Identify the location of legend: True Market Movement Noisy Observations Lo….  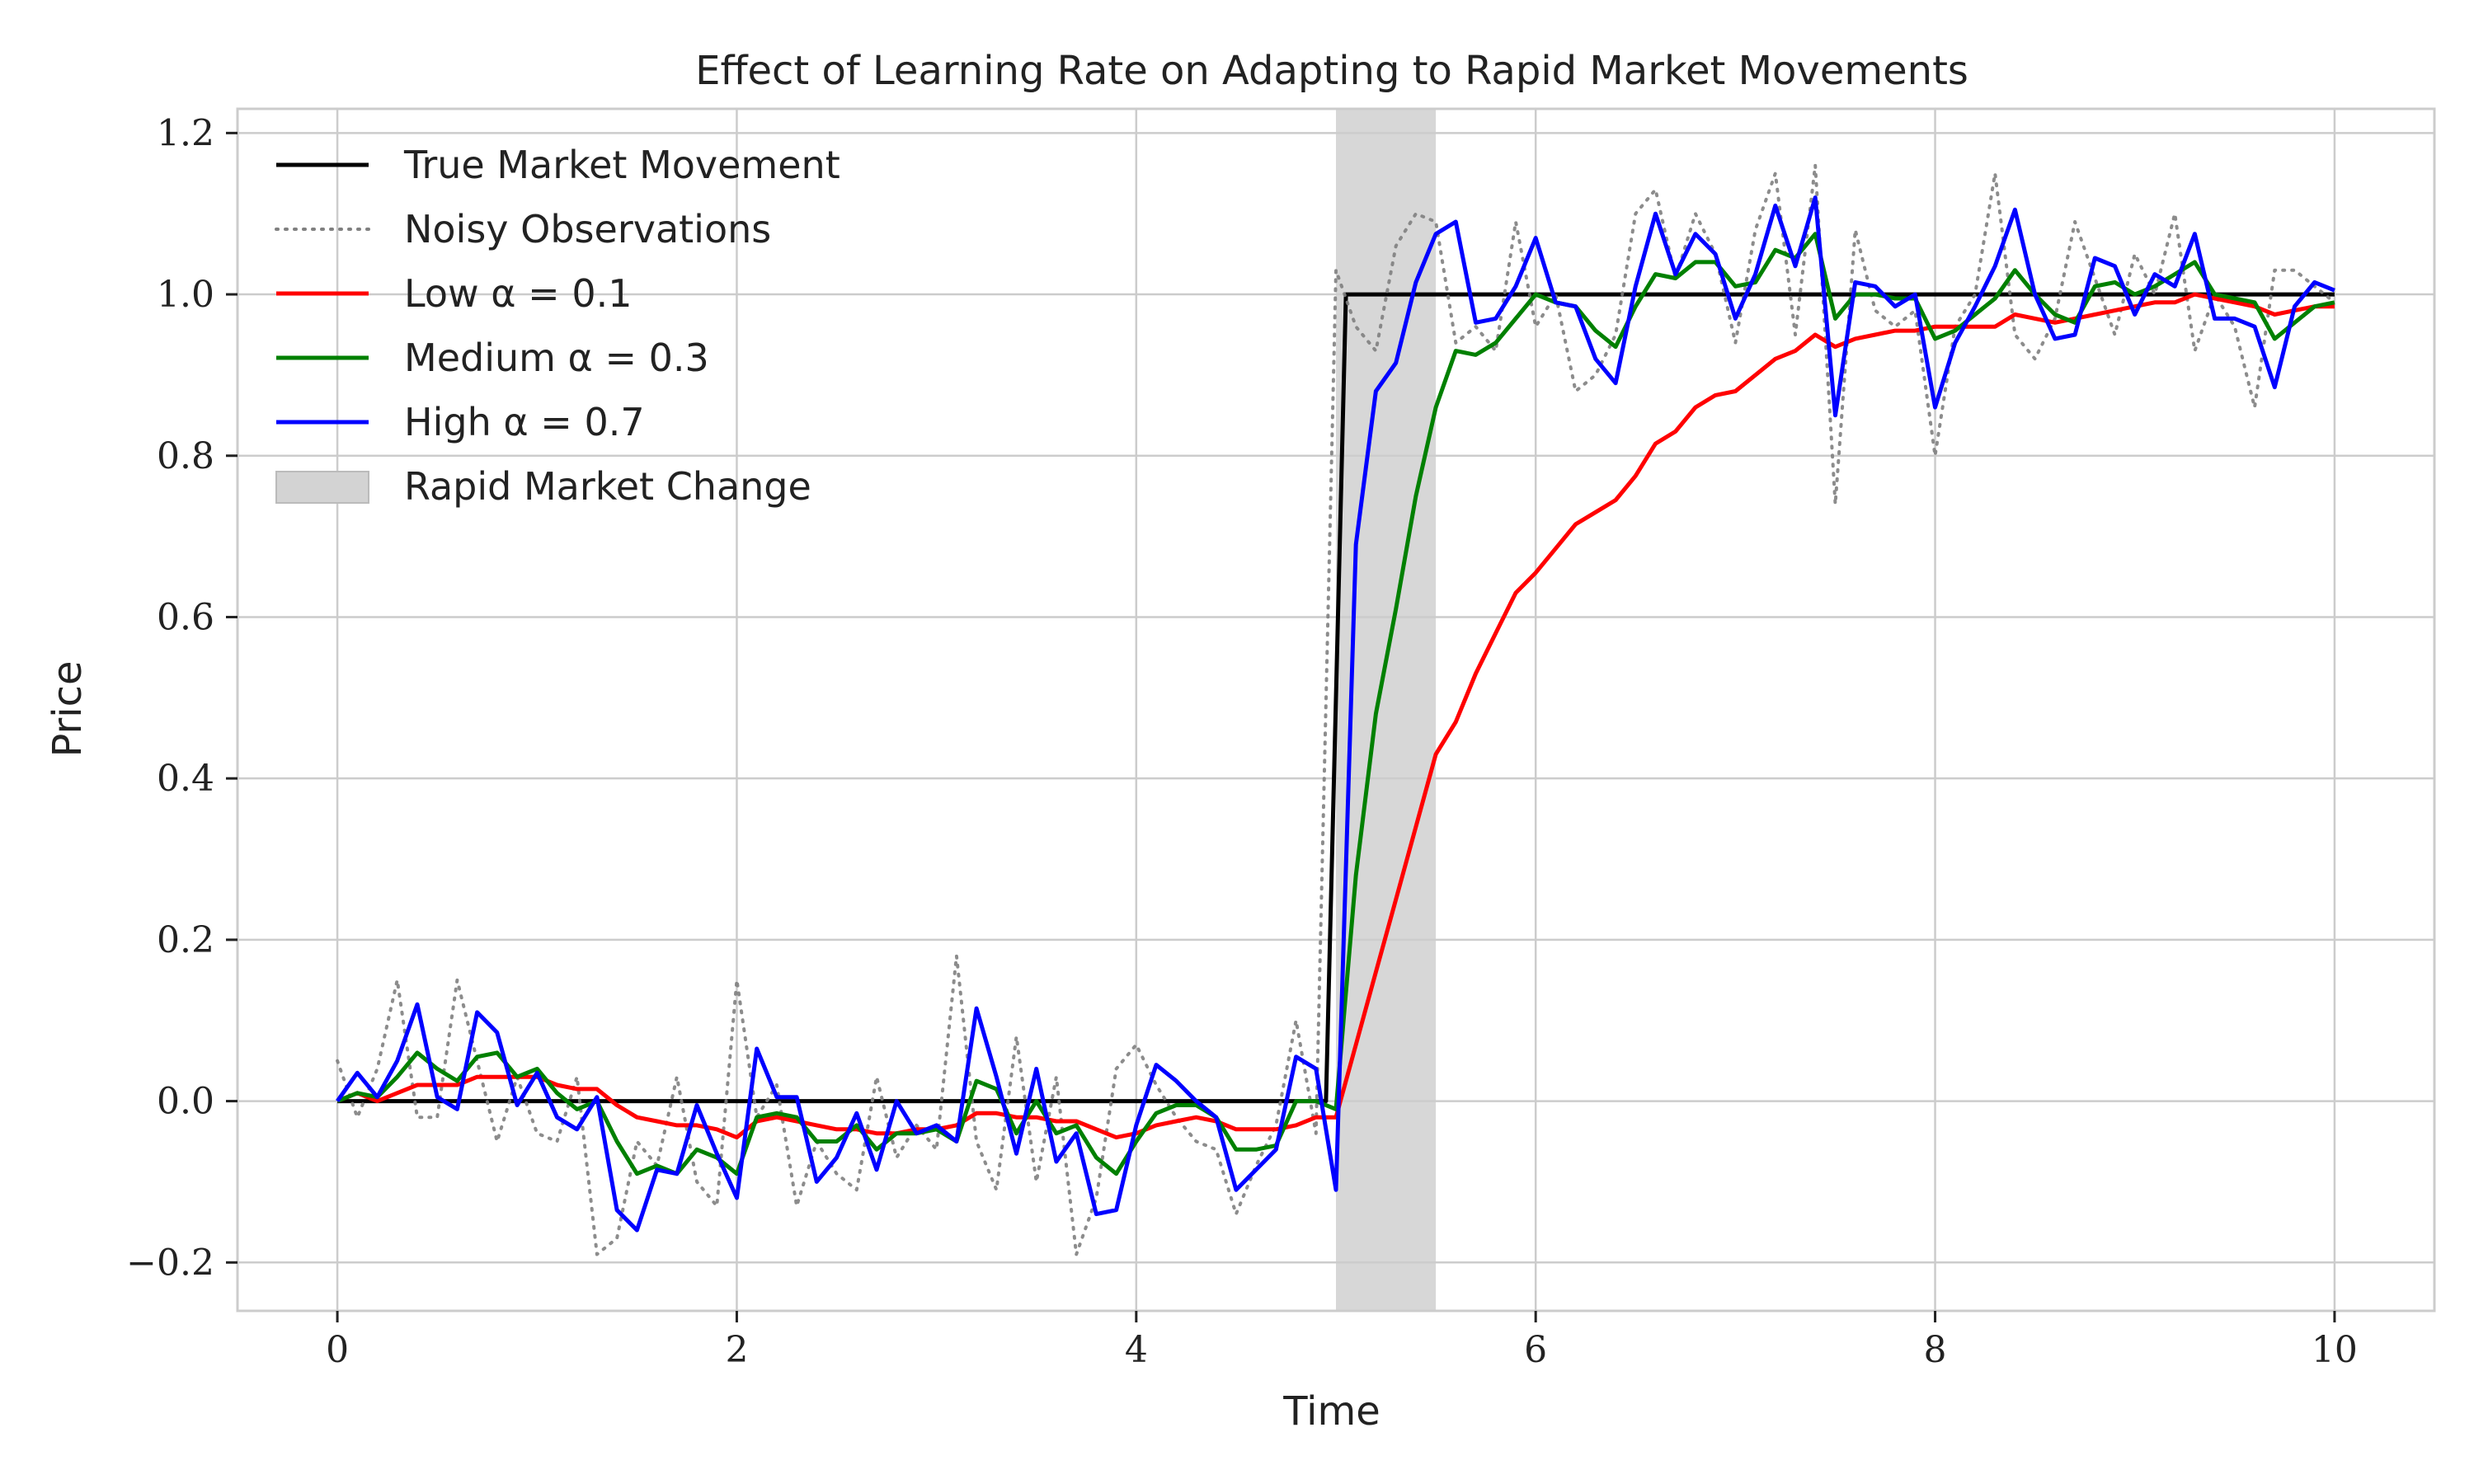
(557, 326).